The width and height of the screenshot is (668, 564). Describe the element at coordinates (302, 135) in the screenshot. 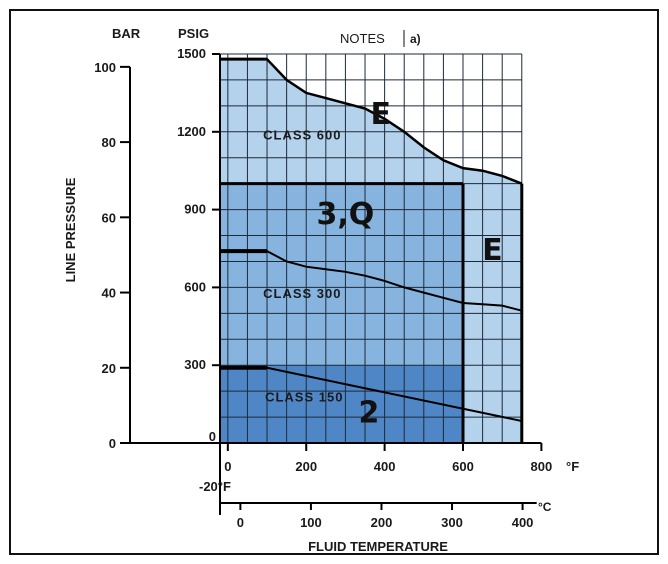

I see `class-label: CLASS 600` at that location.